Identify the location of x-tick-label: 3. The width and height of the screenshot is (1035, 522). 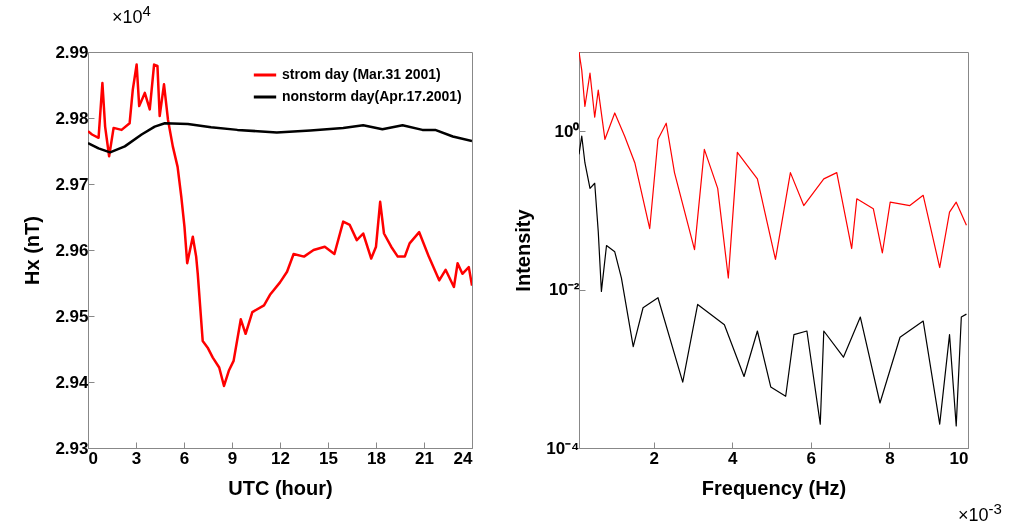
(136, 458).